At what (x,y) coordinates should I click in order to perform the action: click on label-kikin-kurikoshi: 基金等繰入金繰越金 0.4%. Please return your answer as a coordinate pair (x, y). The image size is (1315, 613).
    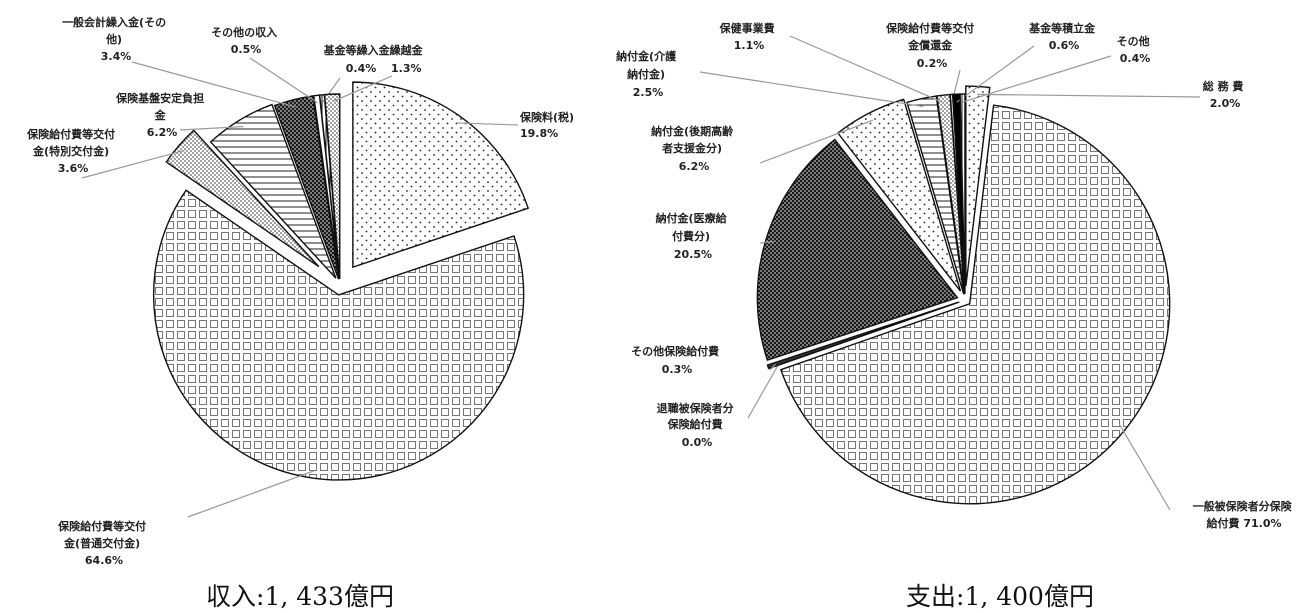
    Looking at the image, I should click on (375, 59).